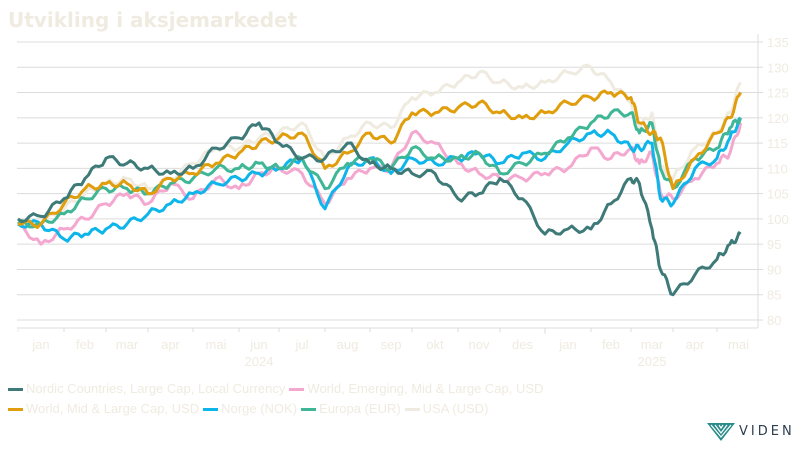  Describe the element at coordinates (301, 344) in the screenshot. I see `x-tick-label: jul` at that location.